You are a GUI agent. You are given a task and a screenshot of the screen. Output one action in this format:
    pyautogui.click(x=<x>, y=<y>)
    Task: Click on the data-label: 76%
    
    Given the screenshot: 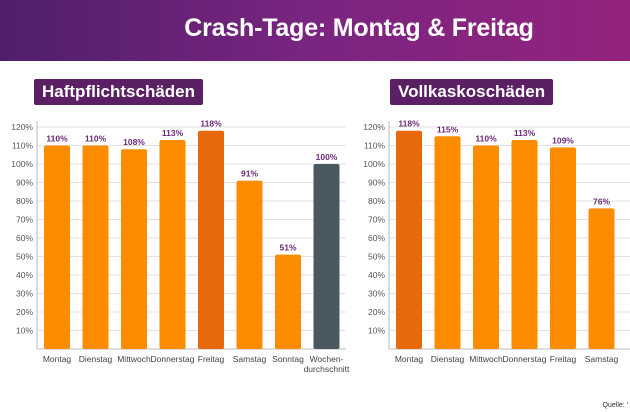 What is the action you would take?
    pyautogui.click(x=601, y=201)
    